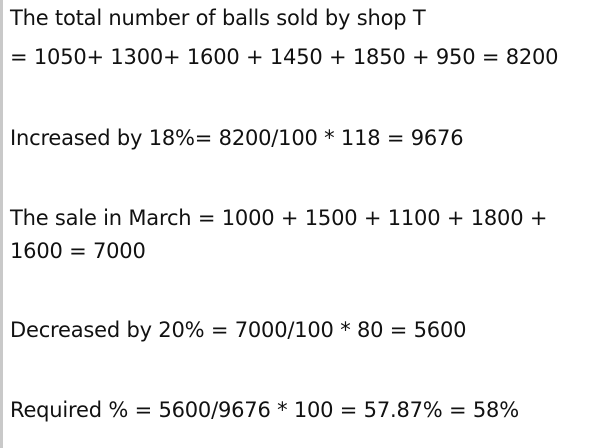 This screenshot has height=448, width=594. I want to click on total-balls-heading: The total number of balls sold by shop T, so click(218, 18).